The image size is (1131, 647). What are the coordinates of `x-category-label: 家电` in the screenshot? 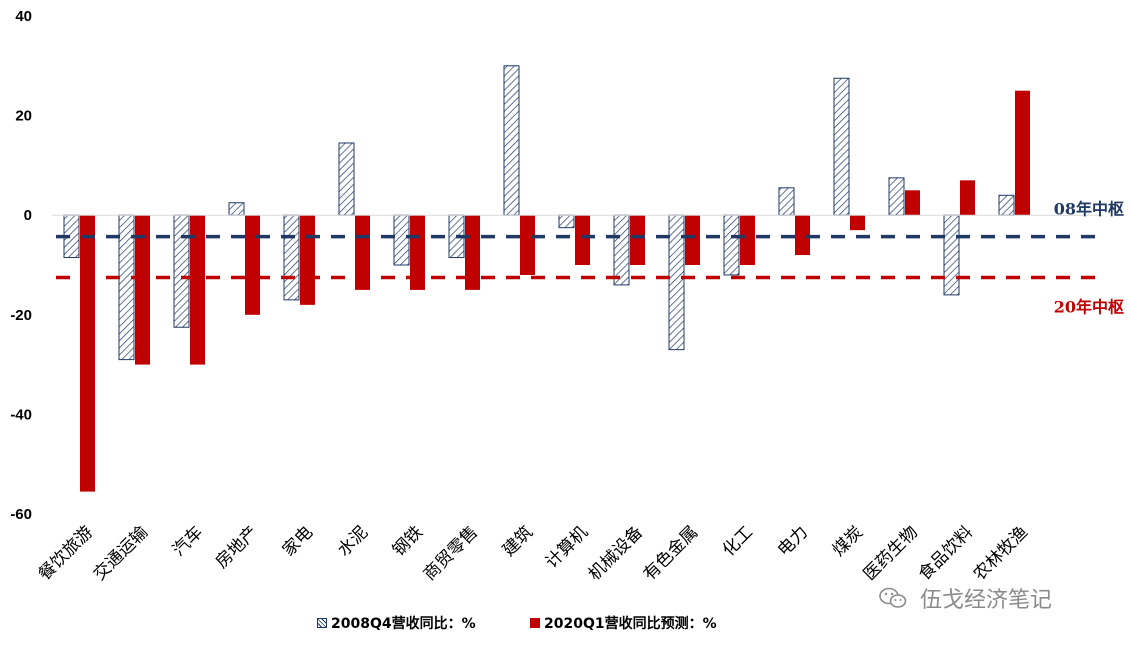 It's located at (298, 541).